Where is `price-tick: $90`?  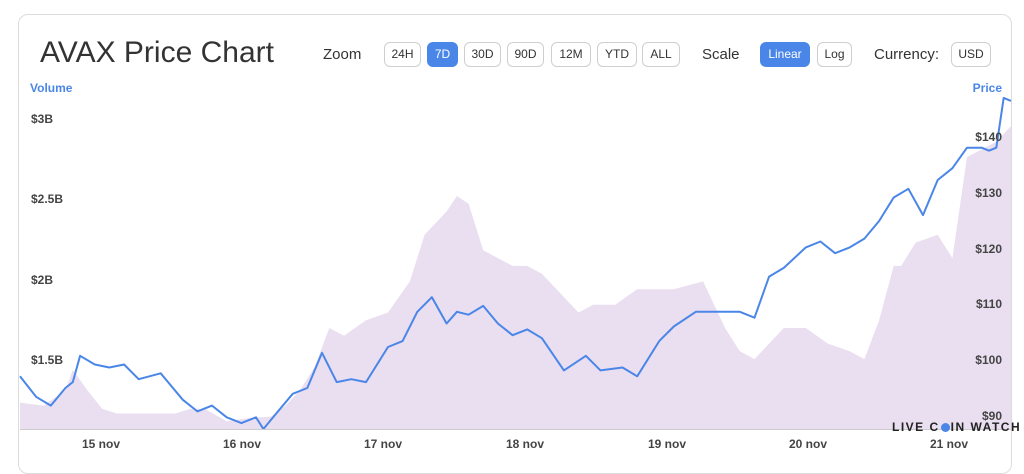
price-tick: $90 is located at coordinates (991, 416).